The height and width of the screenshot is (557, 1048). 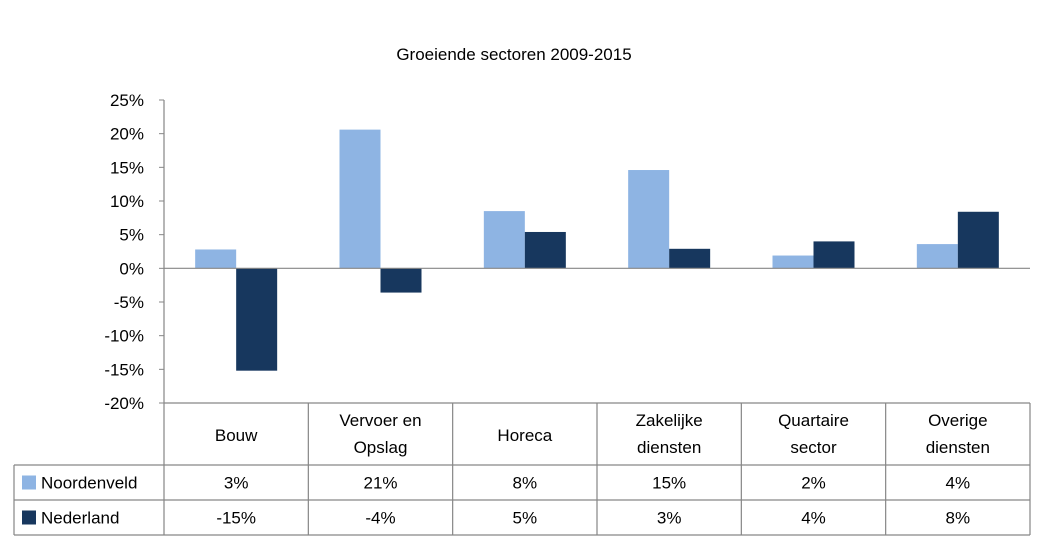 What do you see at coordinates (813, 434) in the screenshot?
I see `category-label: Quartaire sector` at bounding box center [813, 434].